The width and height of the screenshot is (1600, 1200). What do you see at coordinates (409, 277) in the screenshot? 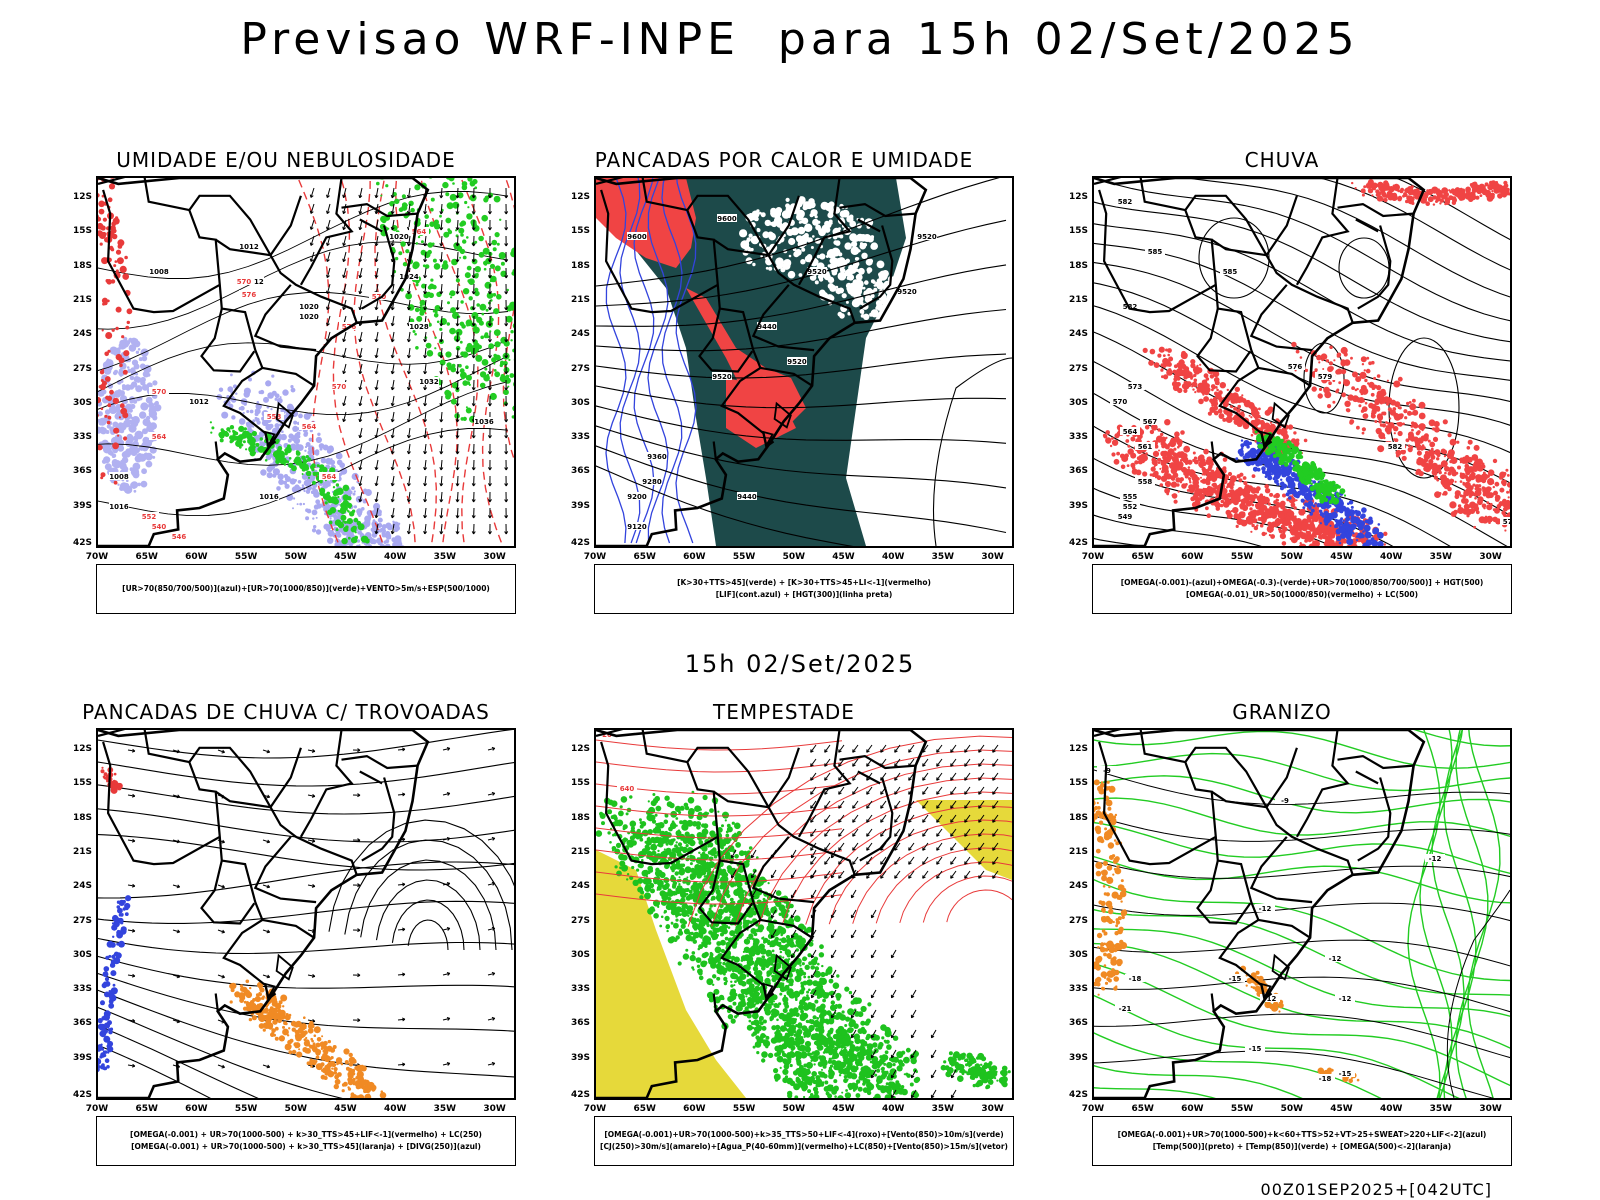
I see `contour-label: 1024` at bounding box center [409, 277].